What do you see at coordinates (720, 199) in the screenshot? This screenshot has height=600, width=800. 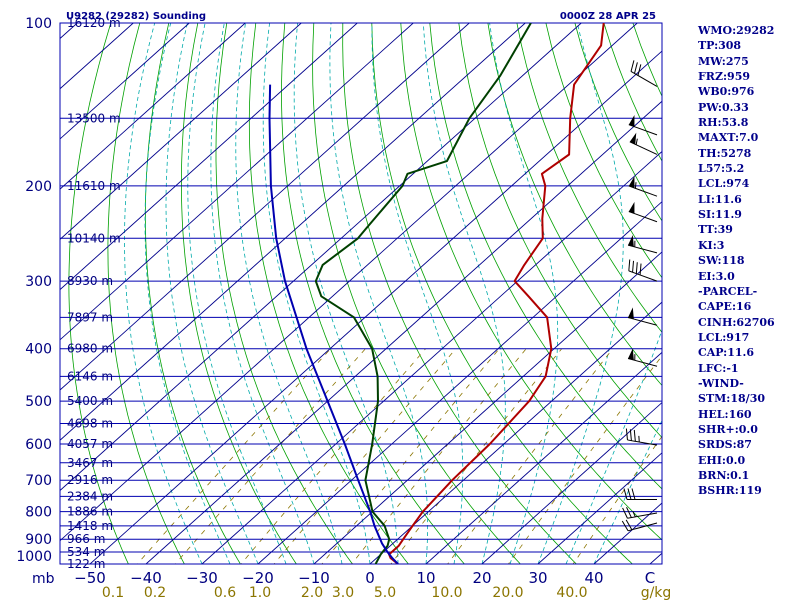 I see `index-item: LI:11.6` at bounding box center [720, 199].